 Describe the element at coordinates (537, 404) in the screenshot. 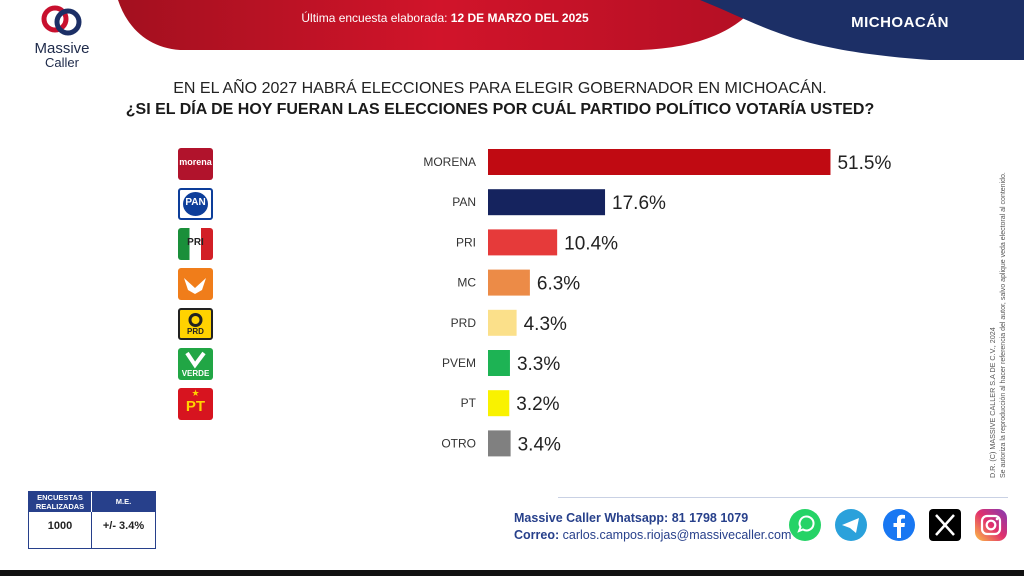

I see `value-label: 3.2%` at that location.